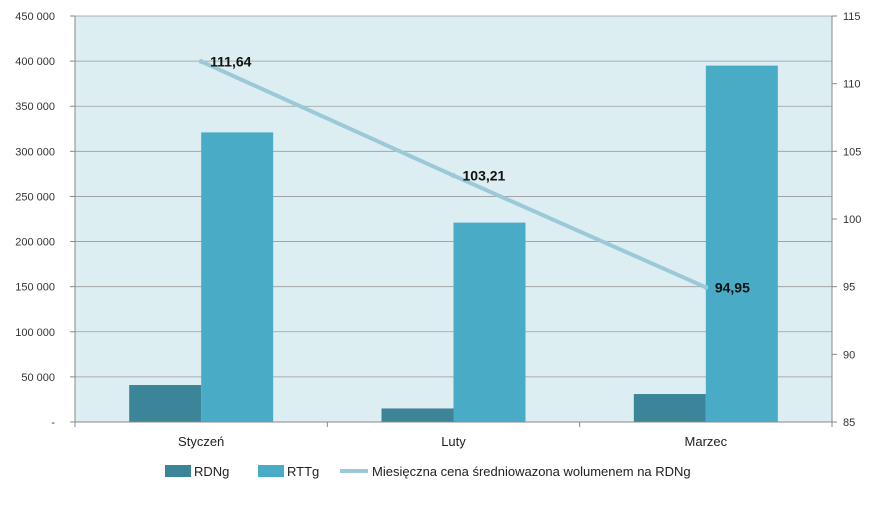 Image resolution: width=887 pixels, height=507 pixels. I want to click on y-left-tick-label: 150 000, so click(35, 288).